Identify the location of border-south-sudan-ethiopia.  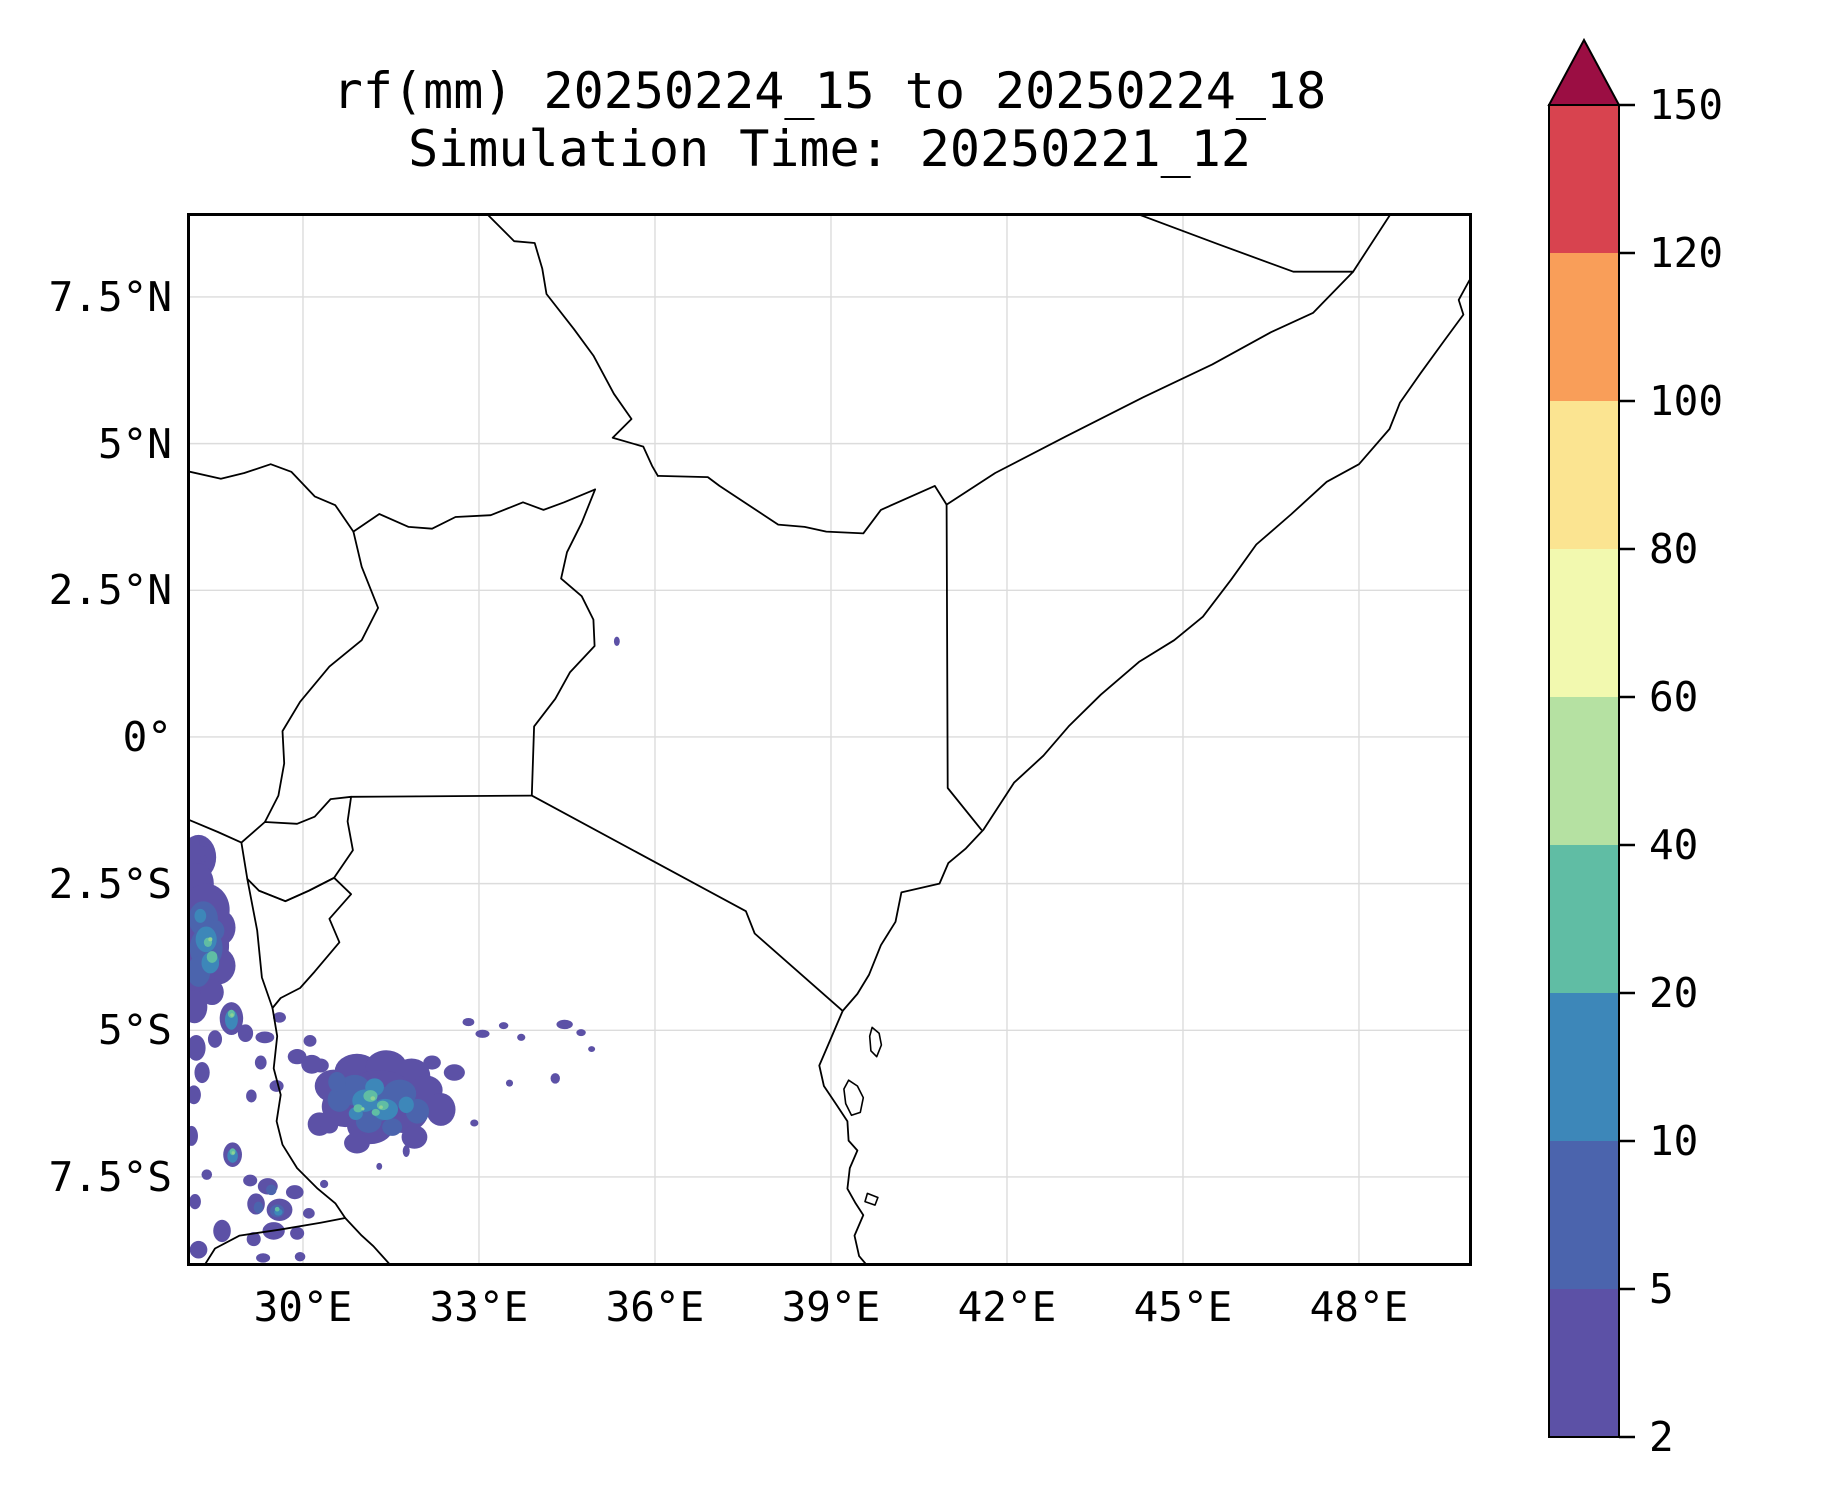
(573, 346).